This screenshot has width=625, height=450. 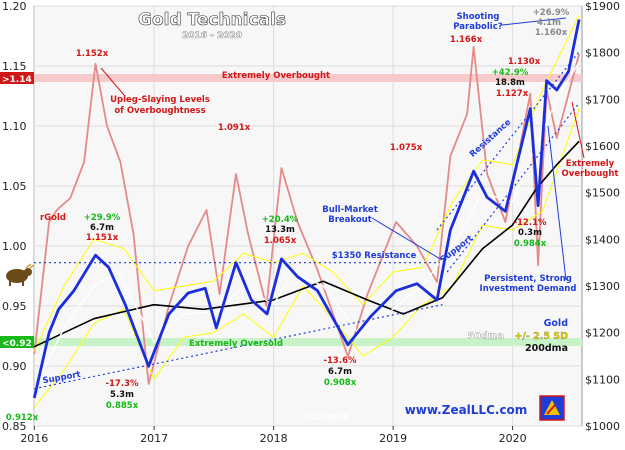 I want to click on right-tick-label: $1200, so click(x=602, y=333).